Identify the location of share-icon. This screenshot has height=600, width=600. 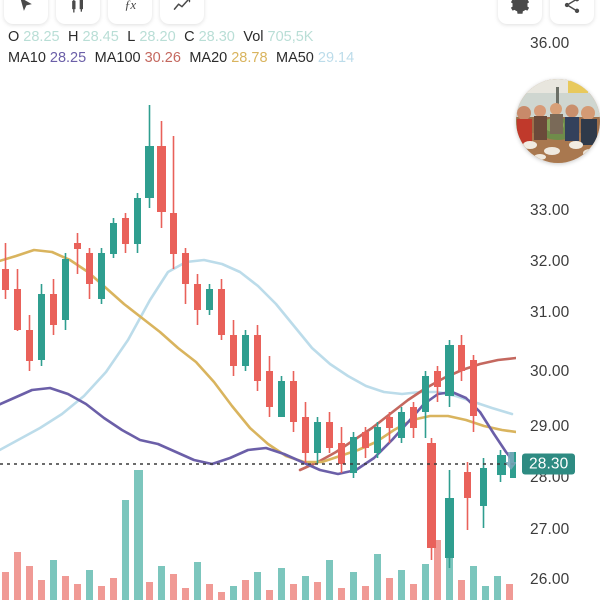
(572, 6).